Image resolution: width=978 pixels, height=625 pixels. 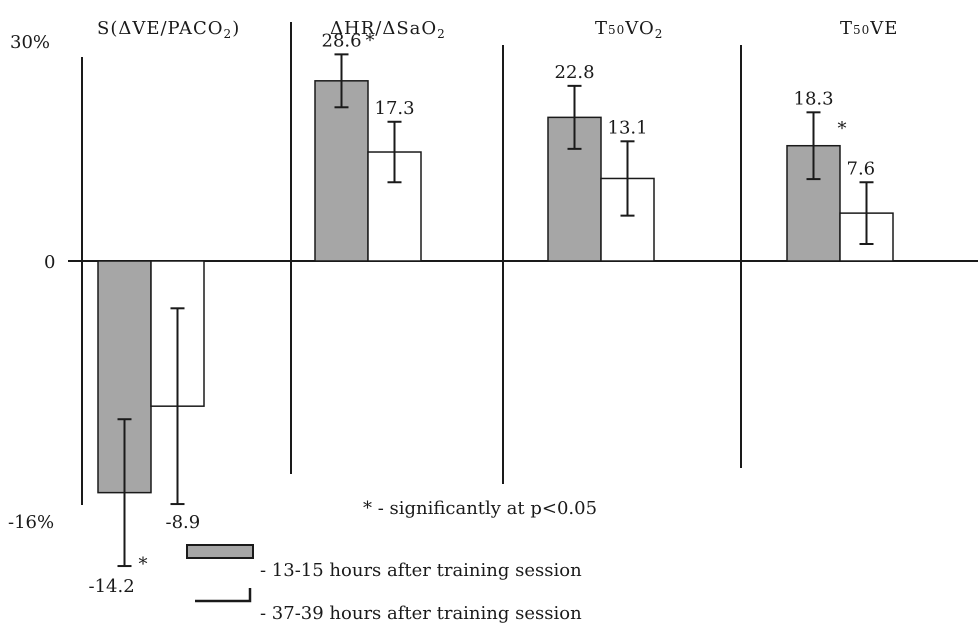 I want to click on legend-label: - 13-15 hours after training session, so click(x=421, y=570).